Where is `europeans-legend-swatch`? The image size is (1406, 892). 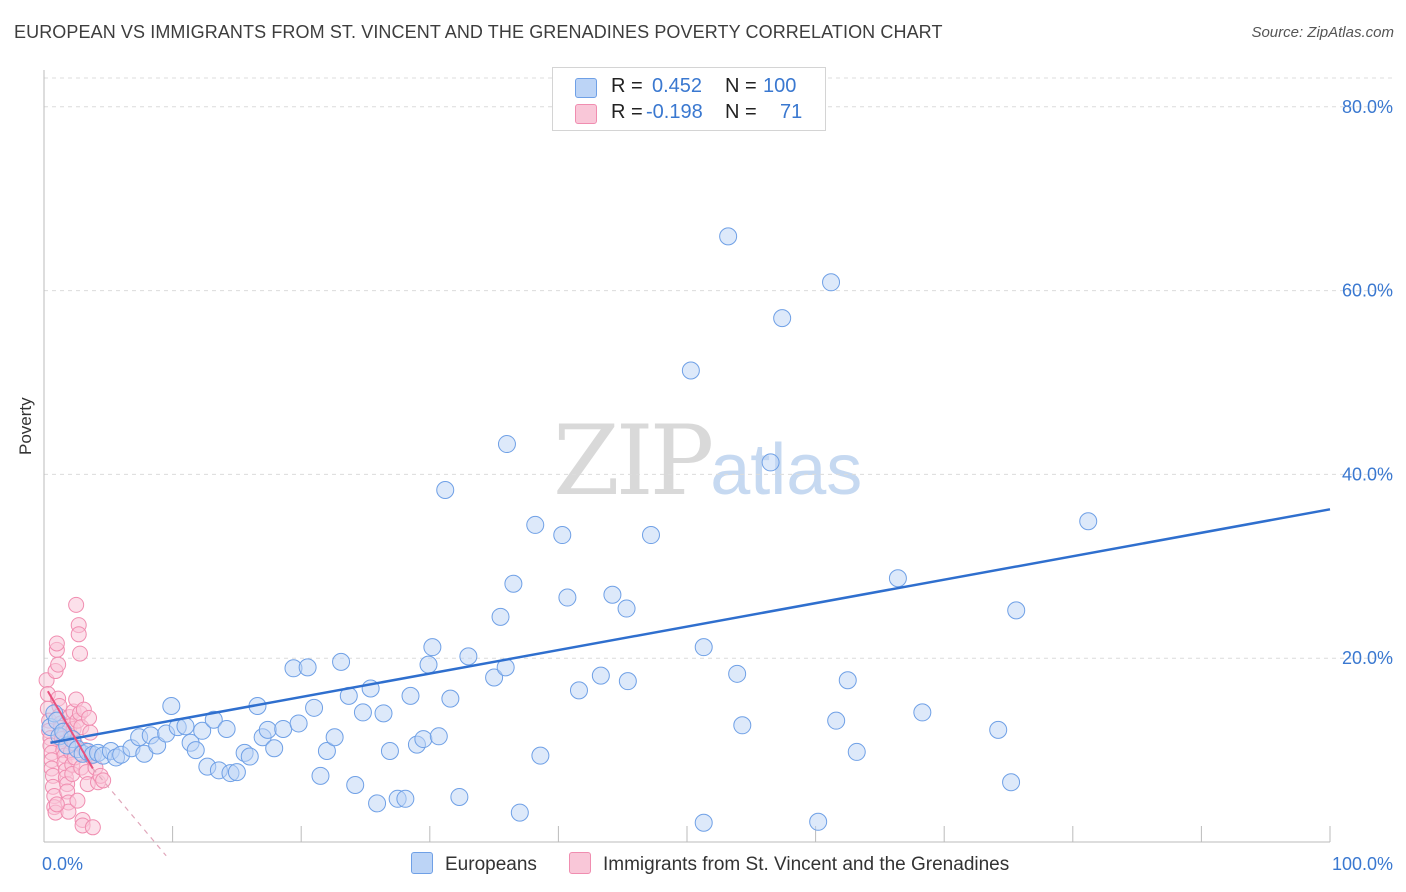
europeans-legend-swatch is located at coordinates (422, 863).